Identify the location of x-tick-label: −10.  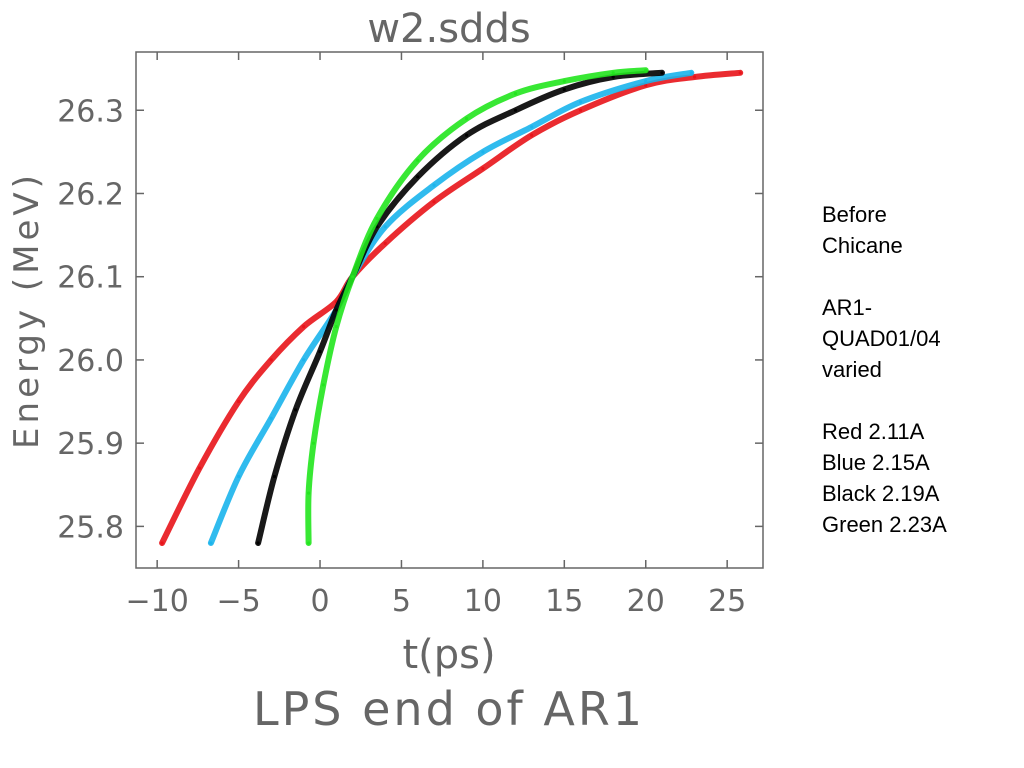
(157, 601).